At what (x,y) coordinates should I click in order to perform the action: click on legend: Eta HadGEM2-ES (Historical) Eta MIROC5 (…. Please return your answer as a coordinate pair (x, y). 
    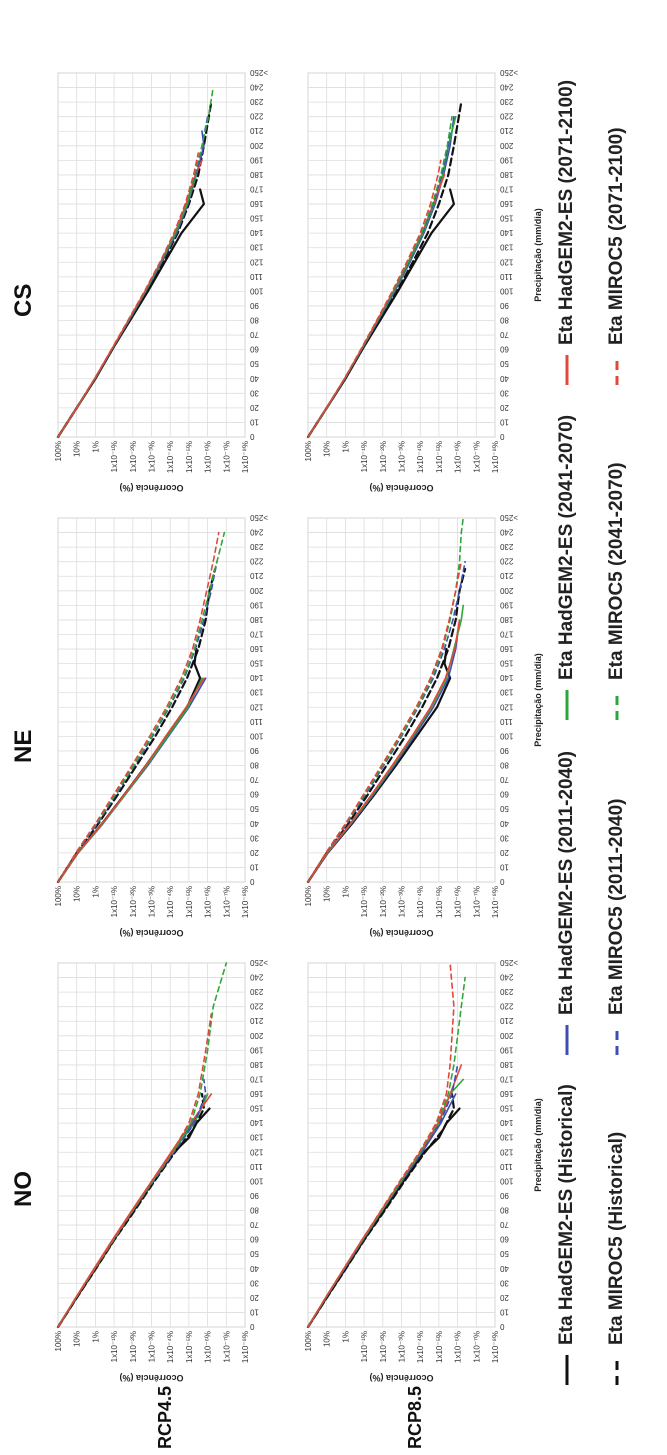
    Looking at the image, I should click on (602, 725).